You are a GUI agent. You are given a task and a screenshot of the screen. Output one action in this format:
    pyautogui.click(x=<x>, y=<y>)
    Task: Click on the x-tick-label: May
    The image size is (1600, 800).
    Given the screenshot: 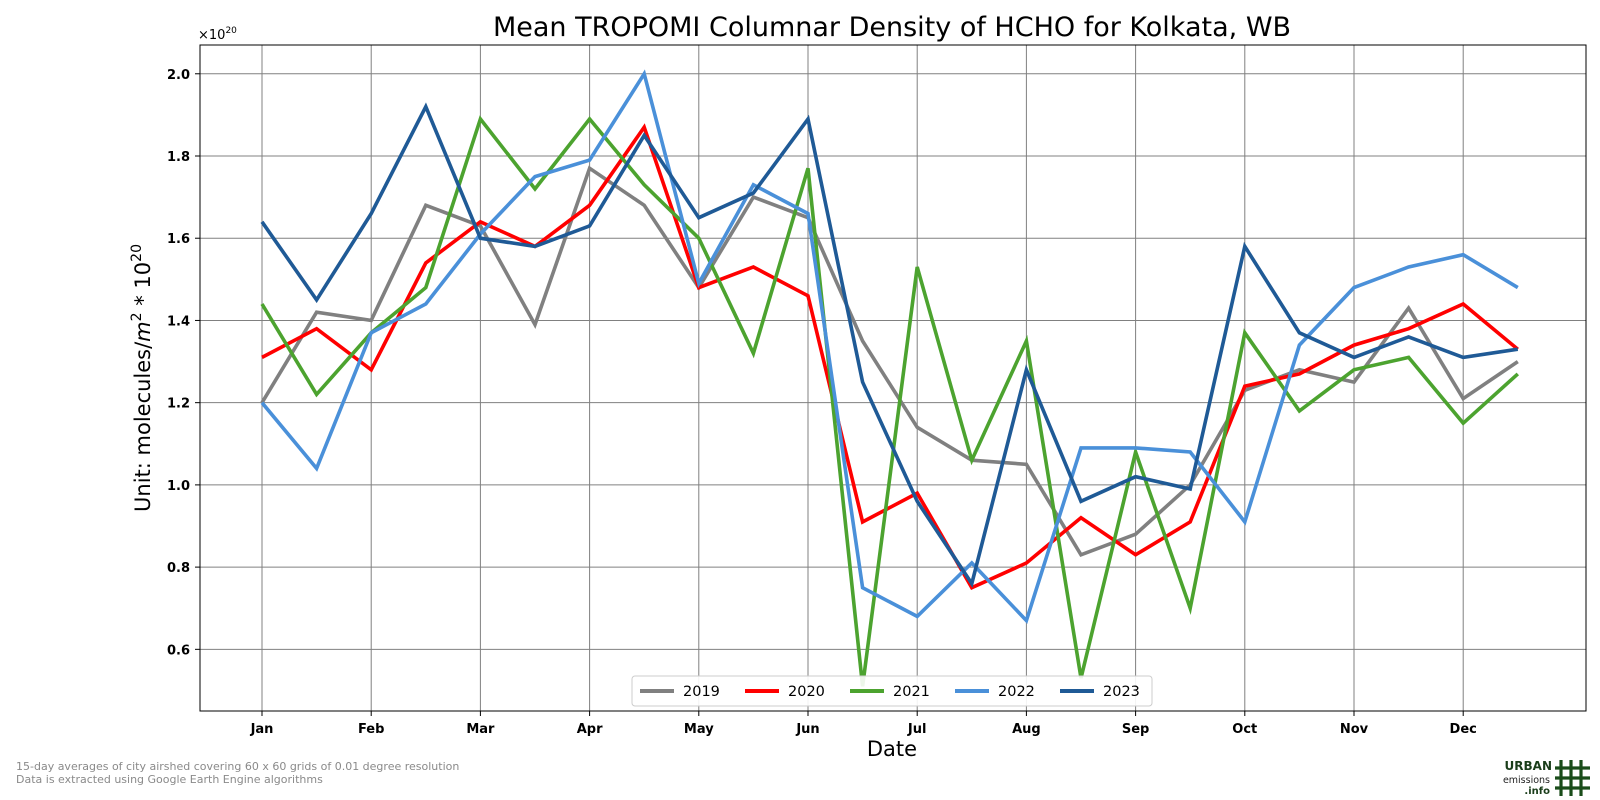 What is the action you would take?
    pyautogui.click(x=699, y=729)
    